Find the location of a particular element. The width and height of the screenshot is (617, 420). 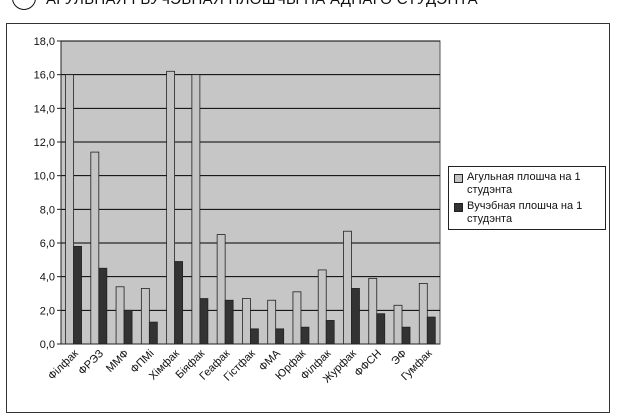

y-tick-label: 6,0 is located at coordinates (47, 244).